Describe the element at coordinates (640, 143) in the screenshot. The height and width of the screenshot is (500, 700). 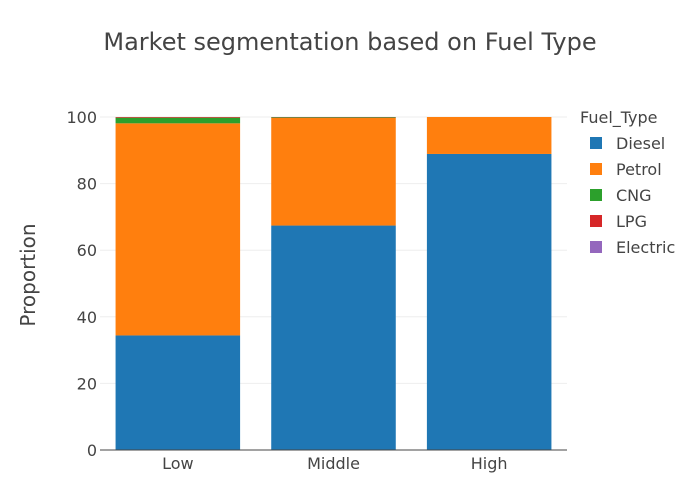
I see `legend-item-diesel: Diesel` at that location.